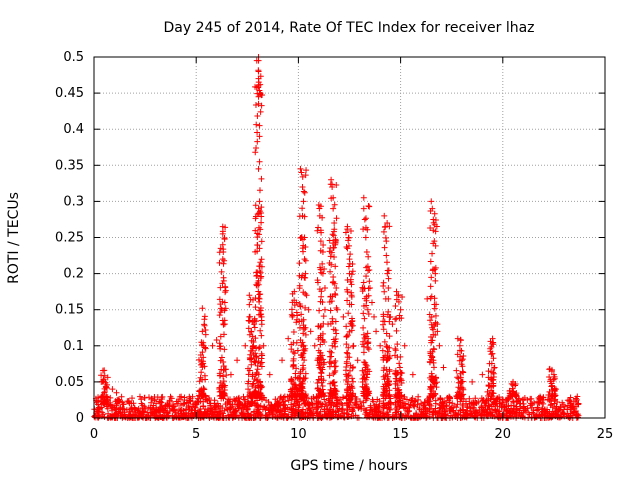 This screenshot has height=480, width=640. I want to click on y-tick-label: 0.15, so click(69, 310).